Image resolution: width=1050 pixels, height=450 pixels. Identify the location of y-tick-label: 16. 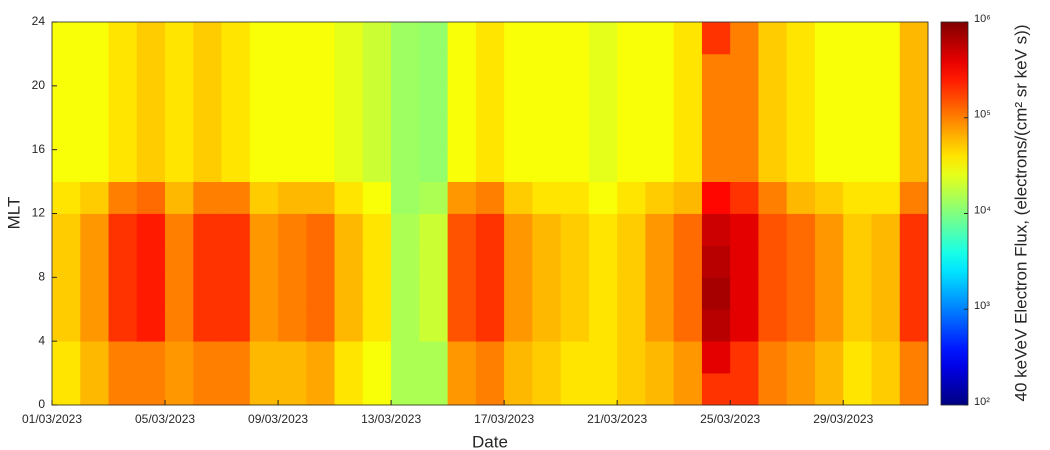
(39, 149).